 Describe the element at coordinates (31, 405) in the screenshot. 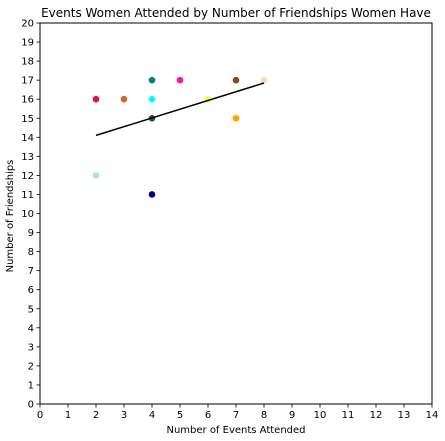

I see `y-tick-label: 0` at that location.